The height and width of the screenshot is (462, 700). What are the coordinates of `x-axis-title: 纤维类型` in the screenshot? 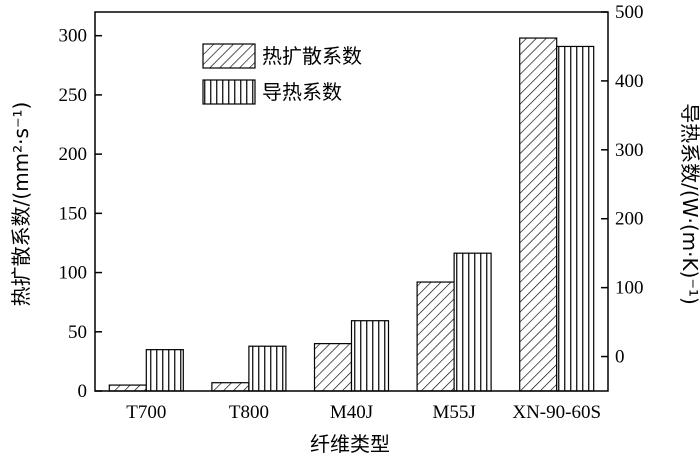 It's located at (350, 444).